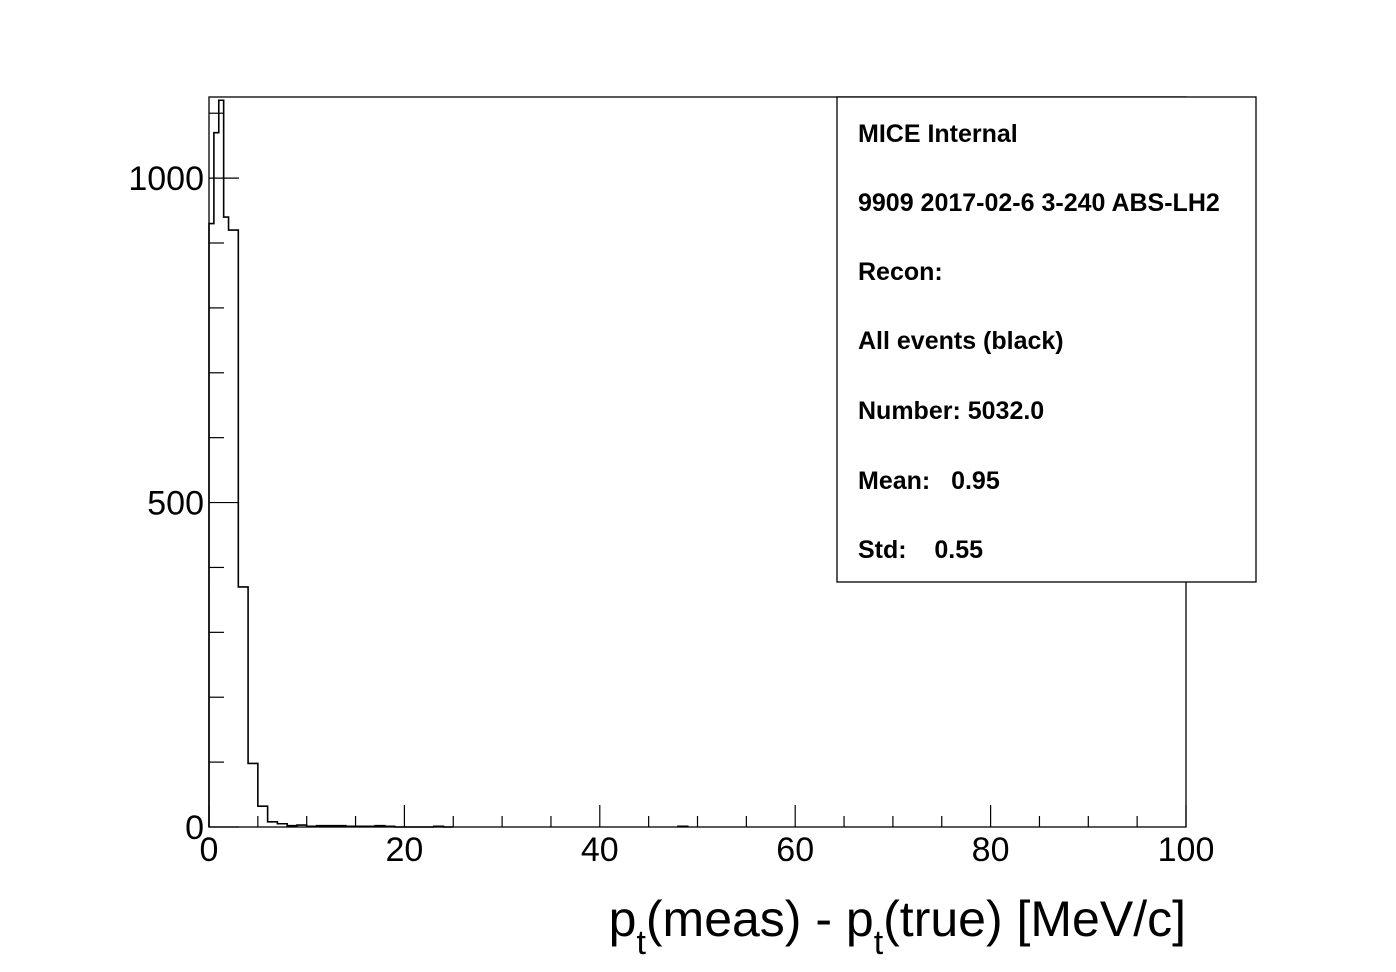 The height and width of the screenshot is (972, 1396). Describe the element at coordinates (1186, 850) in the screenshot. I see `x-tick-label: 100` at that location.